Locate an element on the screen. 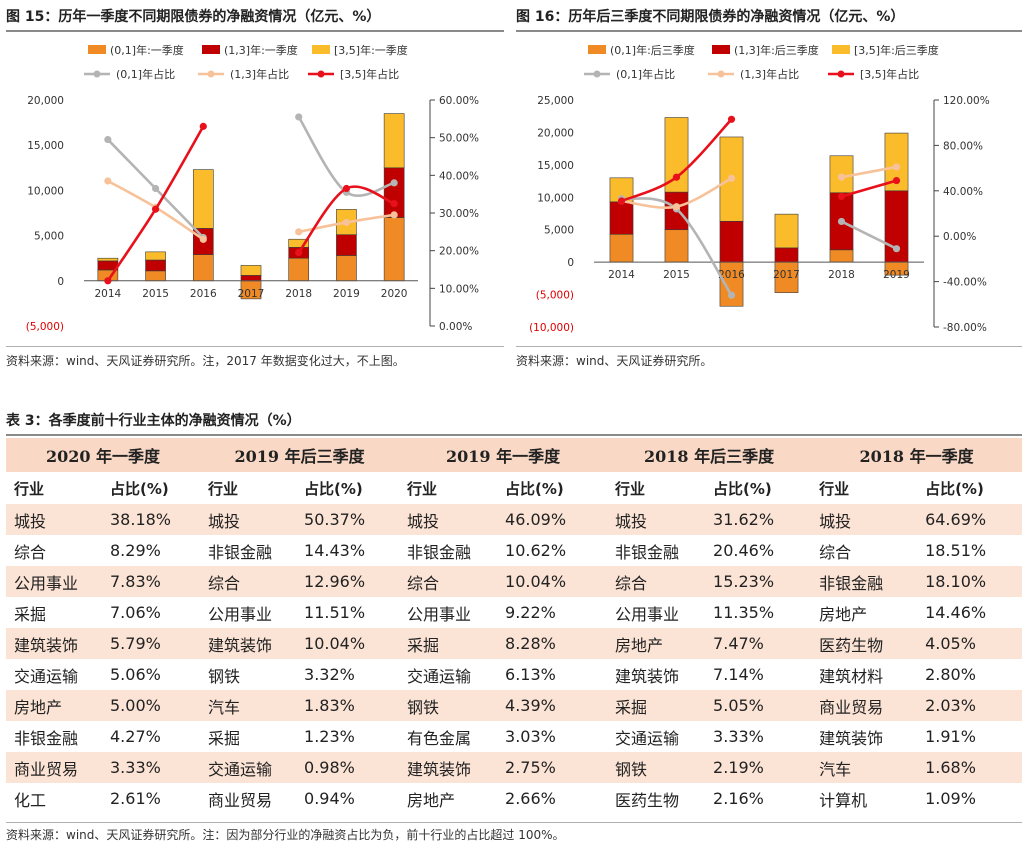 The width and height of the screenshot is (1028, 851). ratio-cell: 10.04% is located at coordinates (348, 643).